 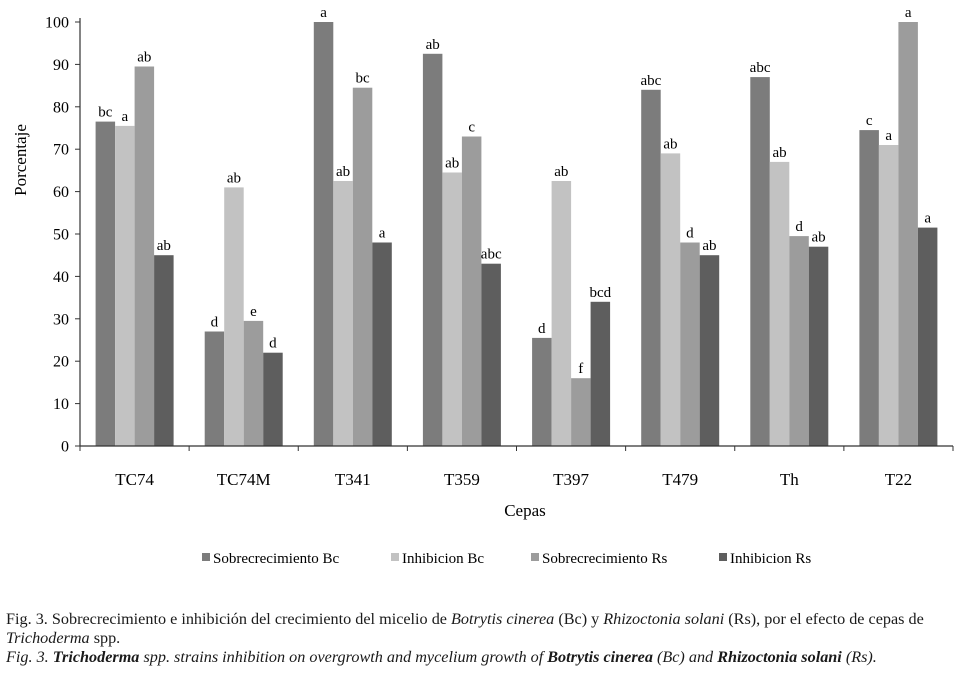 I want to click on y-tick-label: 50, so click(x=61, y=235).